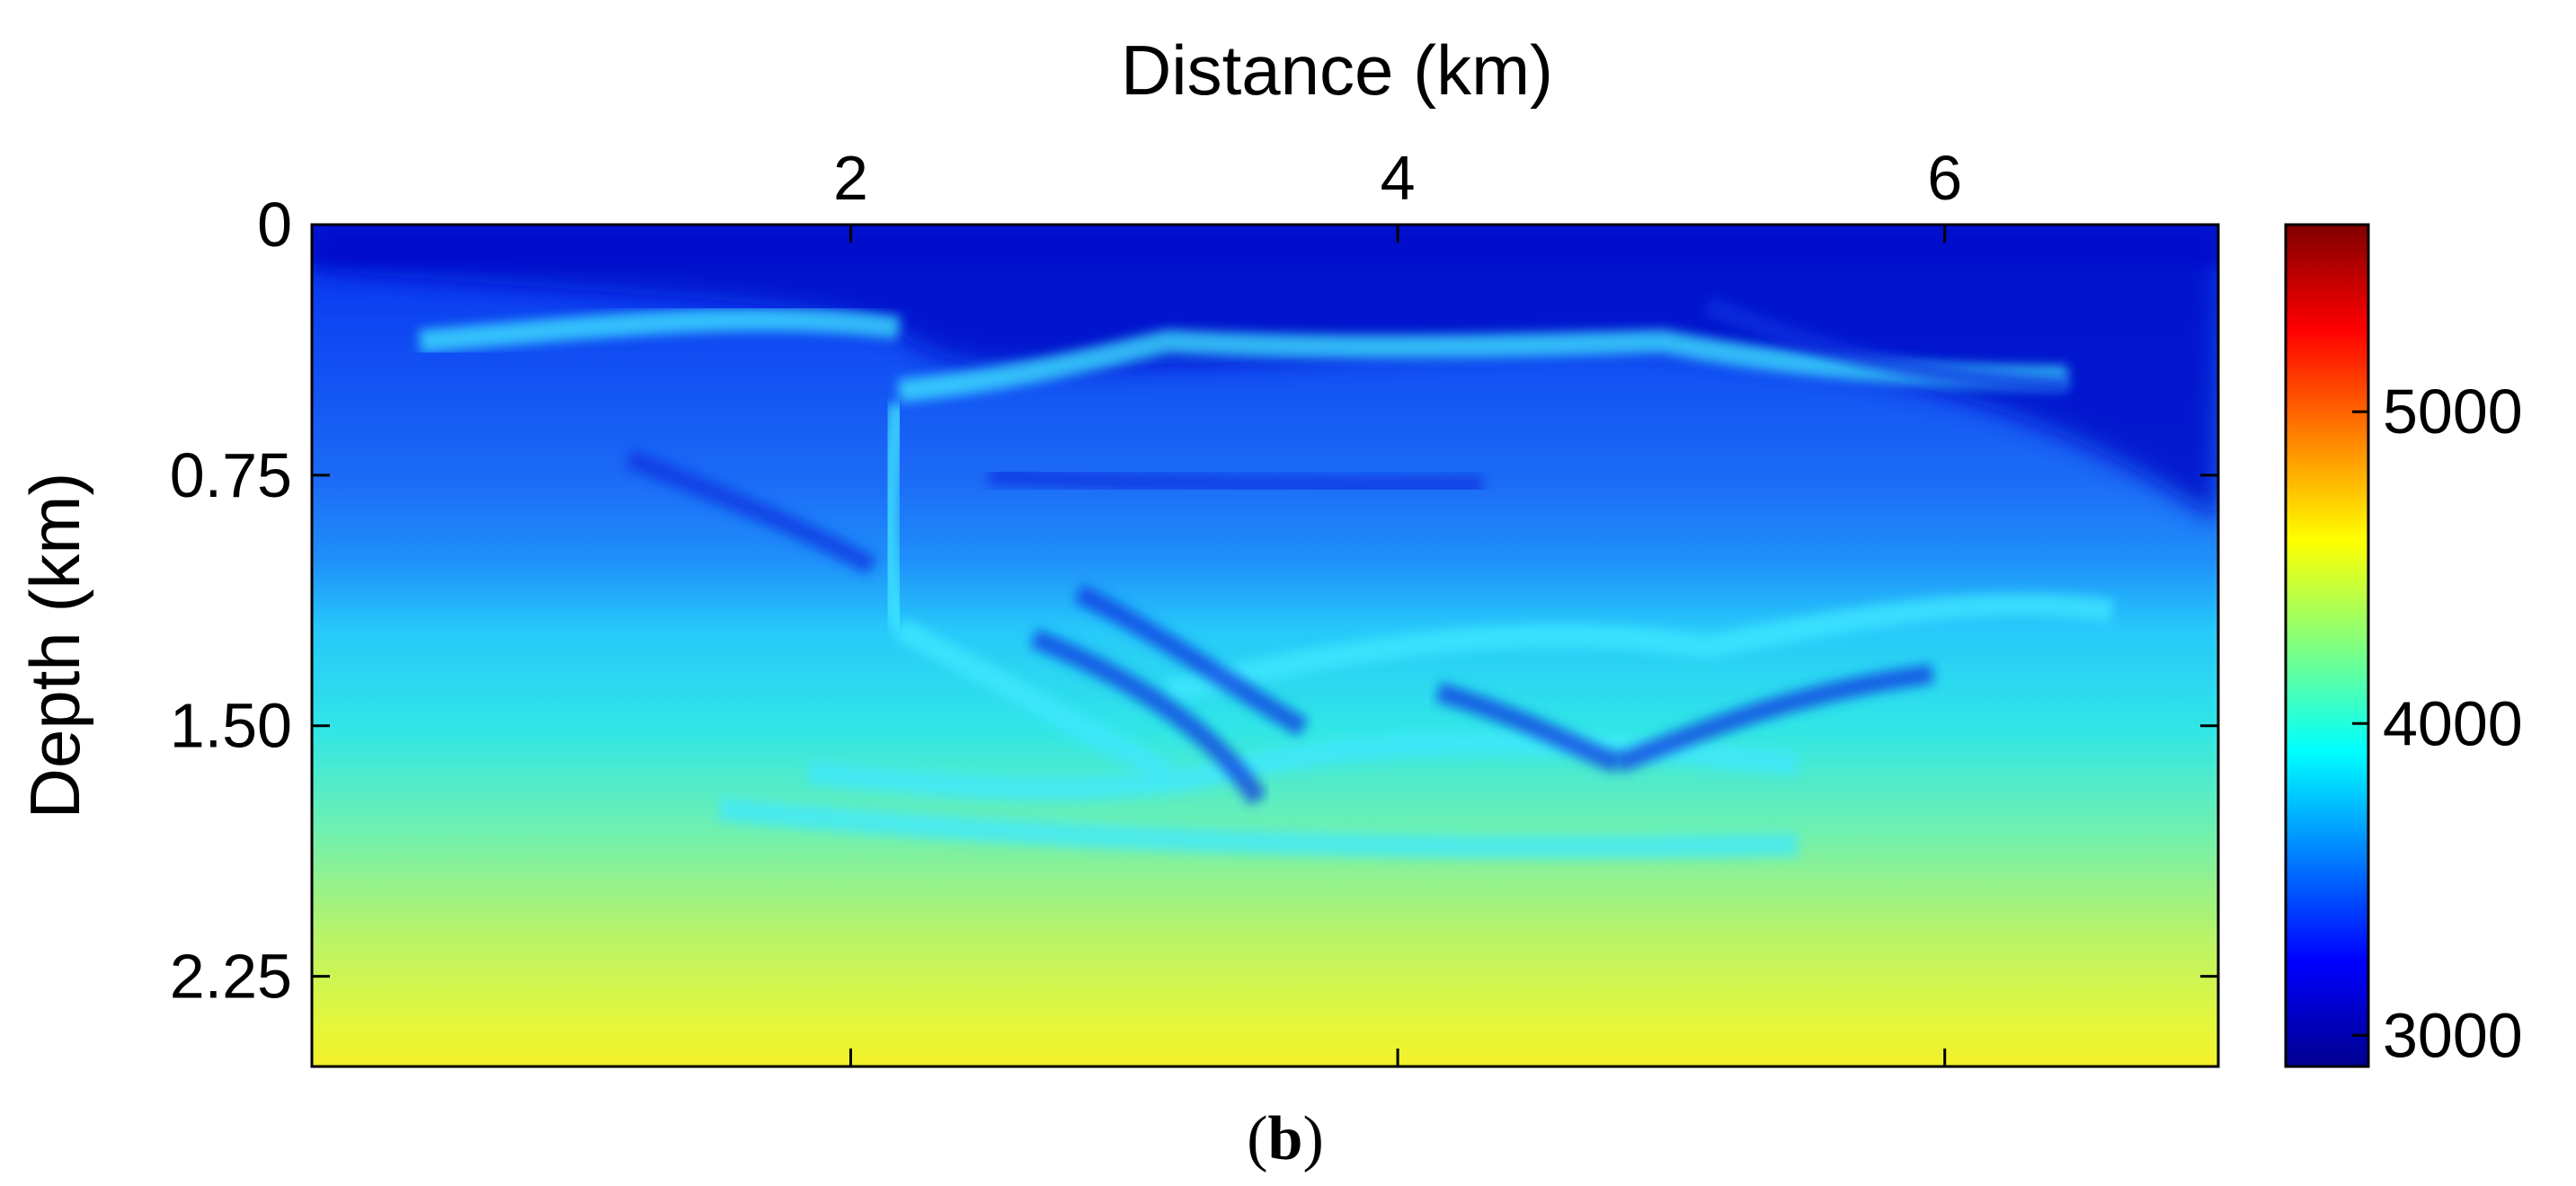 Image resolution: width=2576 pixels, height=1186 pixels. Describe the element at coordinates (1944, 178) in the screenshot. I see `x-tick-label: 6` at that location.